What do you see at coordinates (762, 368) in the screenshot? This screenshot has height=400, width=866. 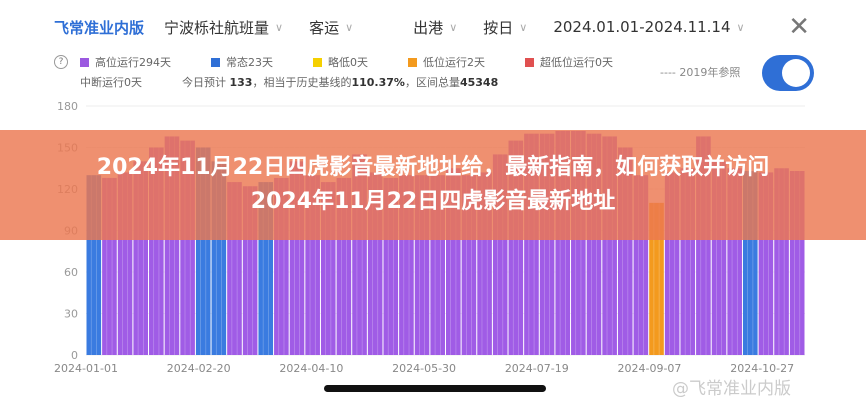 I see `x-tick-label: 2024-10-27` at bounding box center [762, 368].